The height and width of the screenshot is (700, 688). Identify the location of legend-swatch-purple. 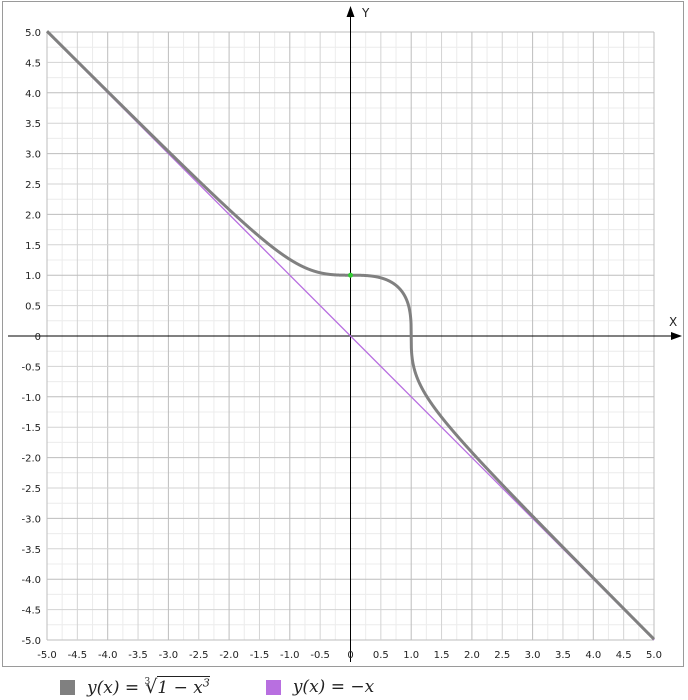
(273, 687).